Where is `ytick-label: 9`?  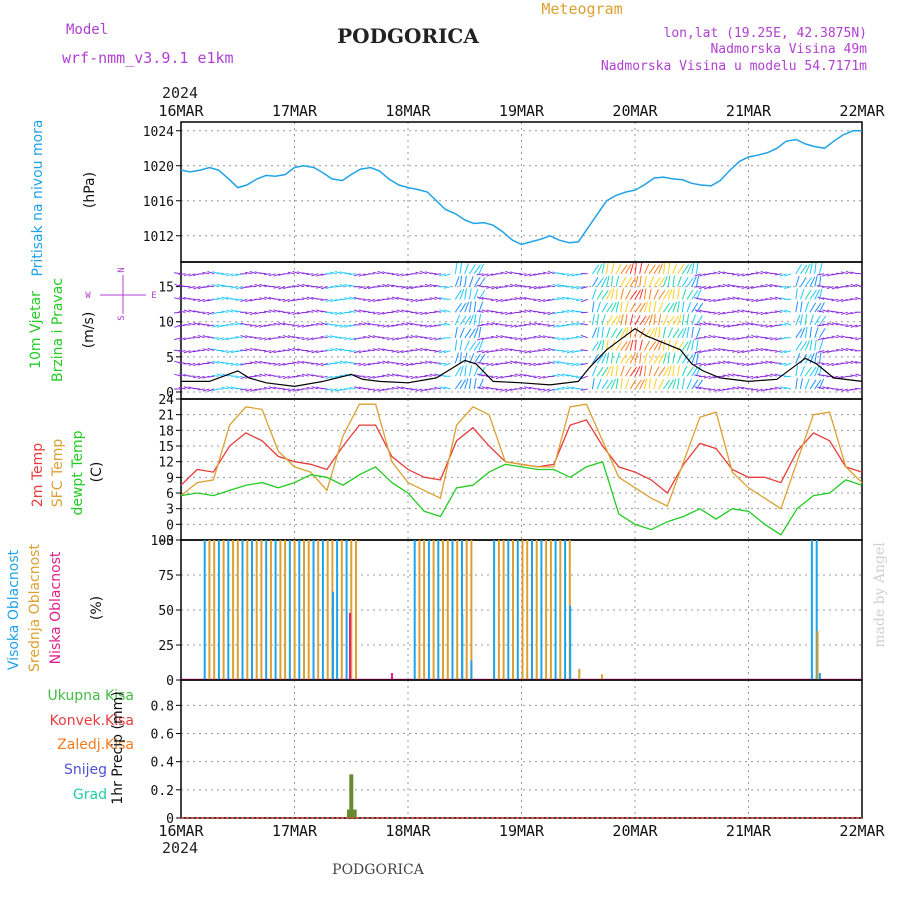
ytick-label: 9 is located at coordinates (170, 478).